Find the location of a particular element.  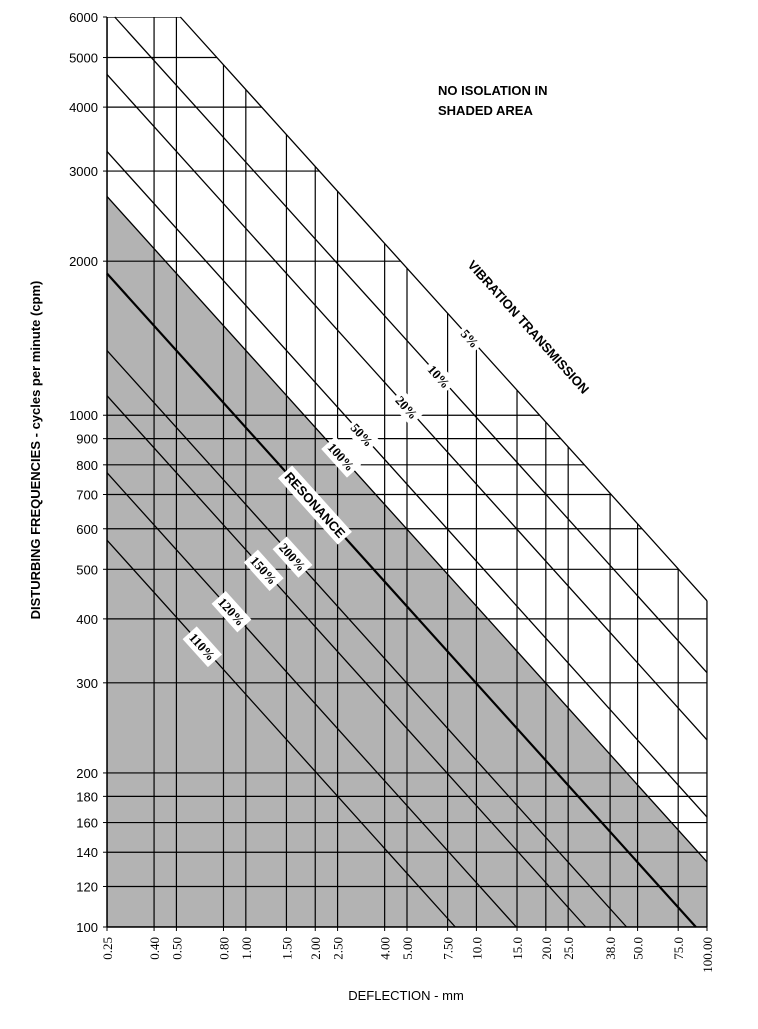

y-tick-label: 700 is located at coordinates (87, 495).